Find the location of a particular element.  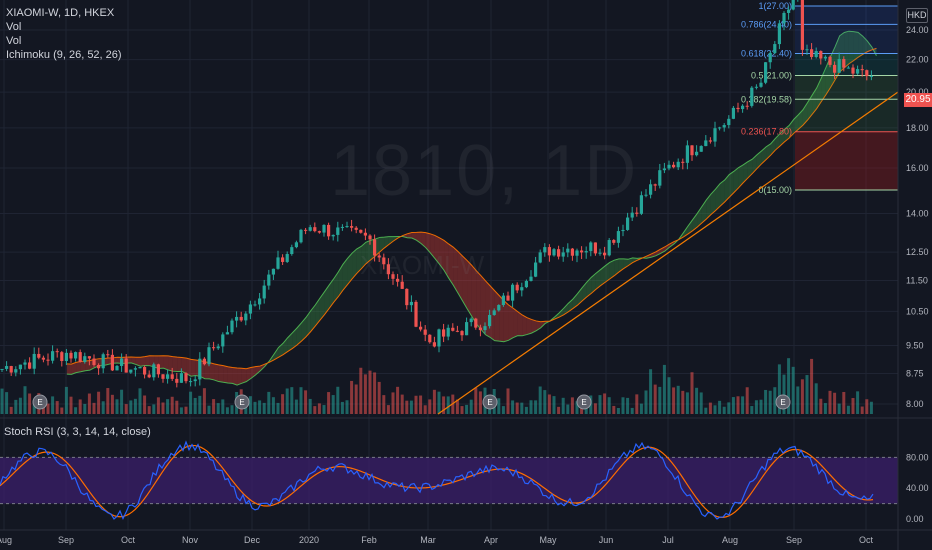

earnings-marker-label: E is located at coordinates (583, 402).